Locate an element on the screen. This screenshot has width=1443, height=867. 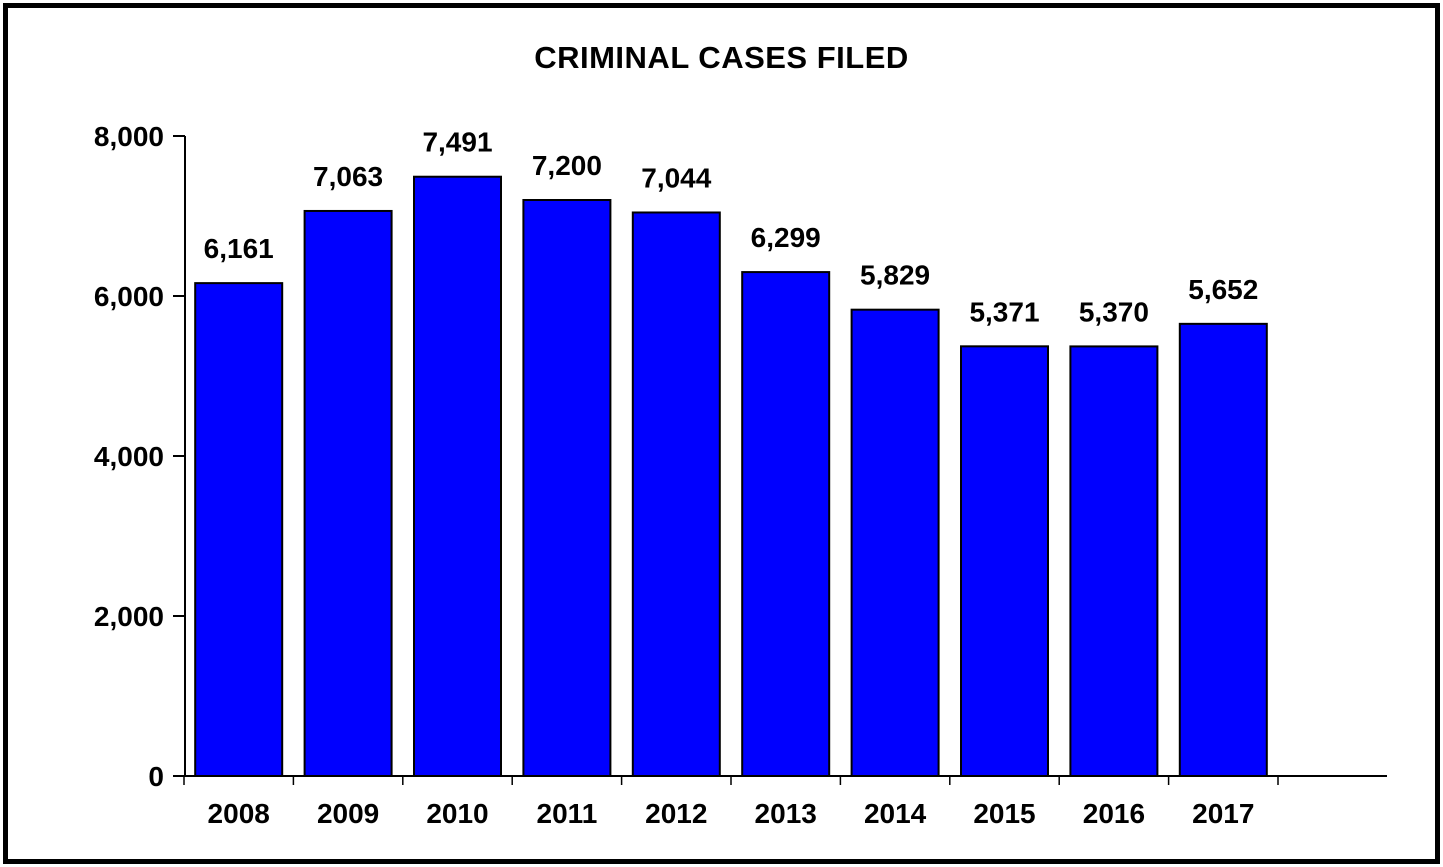
y-tick-label: 0 is located at coordinates (156, 776).